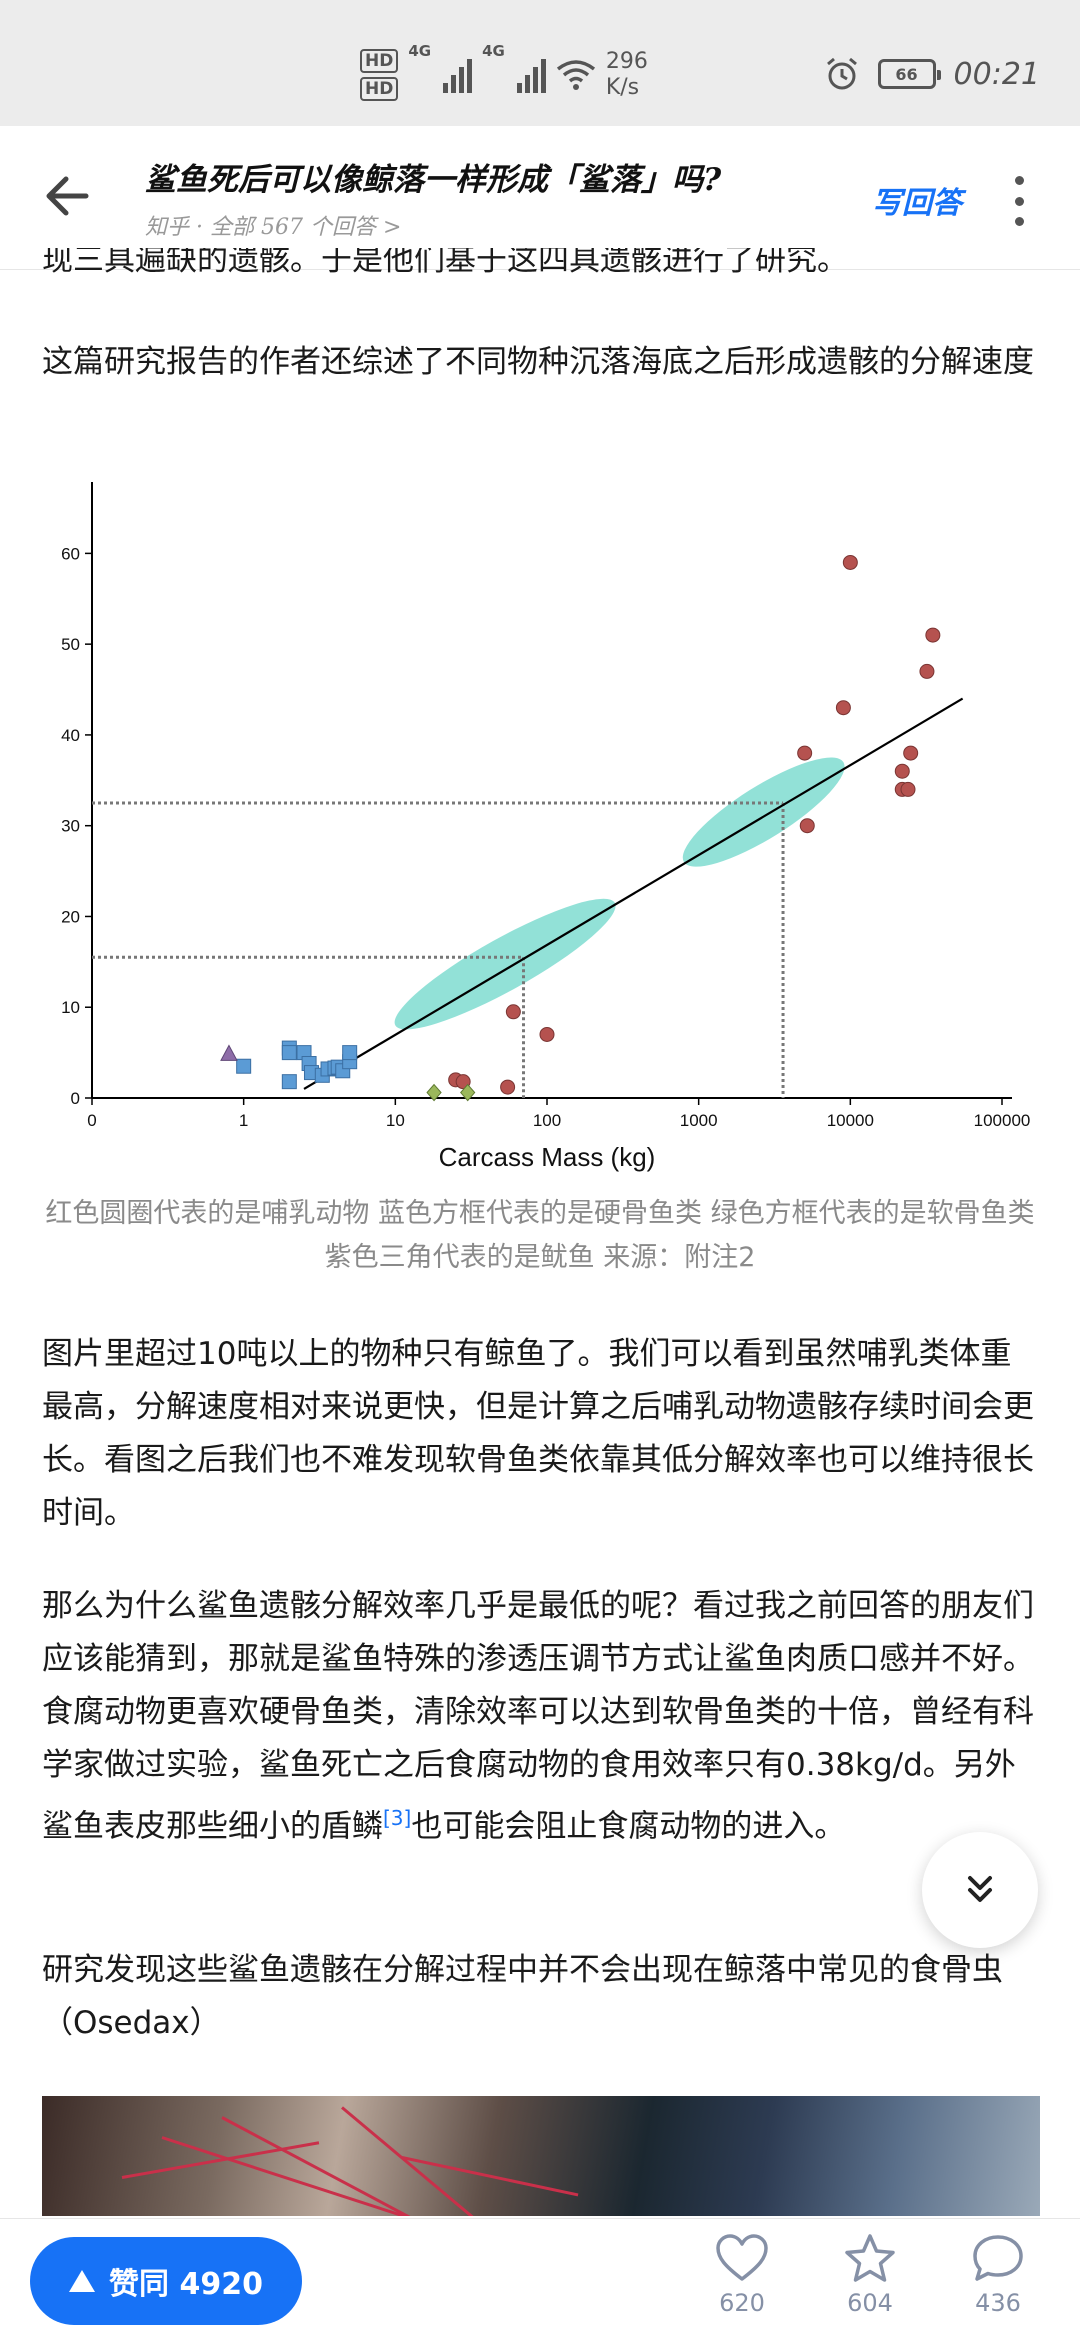  What do you see at coordinates (433, 180) in the screenshot?
I see `question-title: 鲨鱼死后可以像鲸落一样形成「鲨落」吗?` at bounding box center [433, 180].